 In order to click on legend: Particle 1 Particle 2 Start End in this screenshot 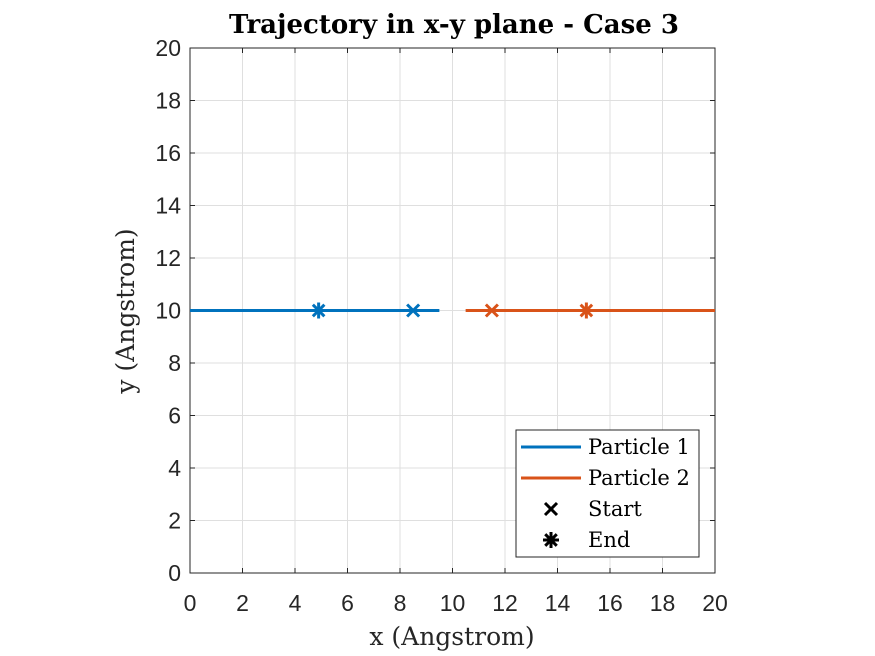, I will do `click(607, 493)`.